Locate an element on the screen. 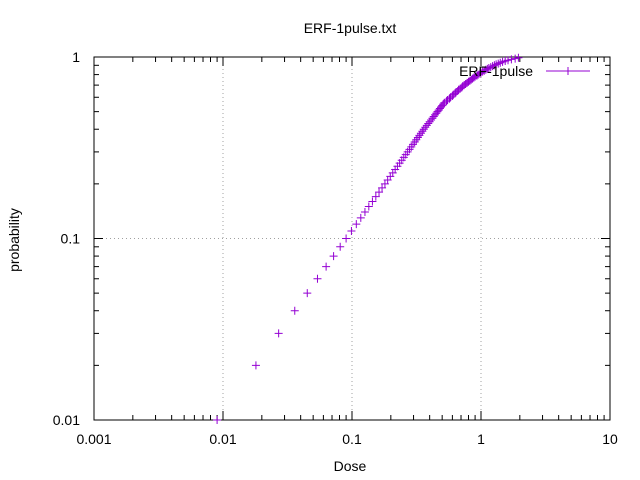 The width and height of the screenshot is (640, 480). y-tick-label: 0.01 is located at coordinates (66, 420).